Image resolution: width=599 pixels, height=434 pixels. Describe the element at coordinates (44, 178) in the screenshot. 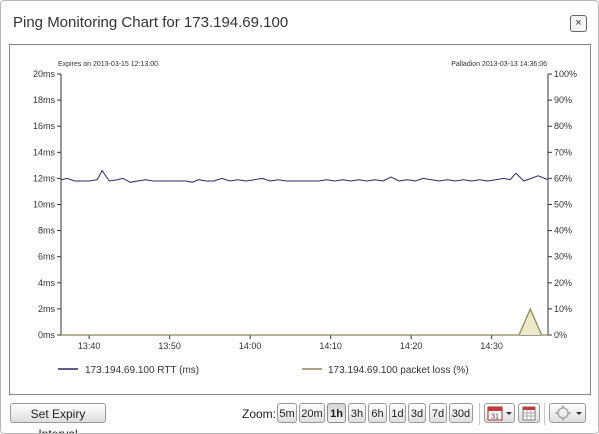

I see `y-left-tick-label: 12ms` at that location.